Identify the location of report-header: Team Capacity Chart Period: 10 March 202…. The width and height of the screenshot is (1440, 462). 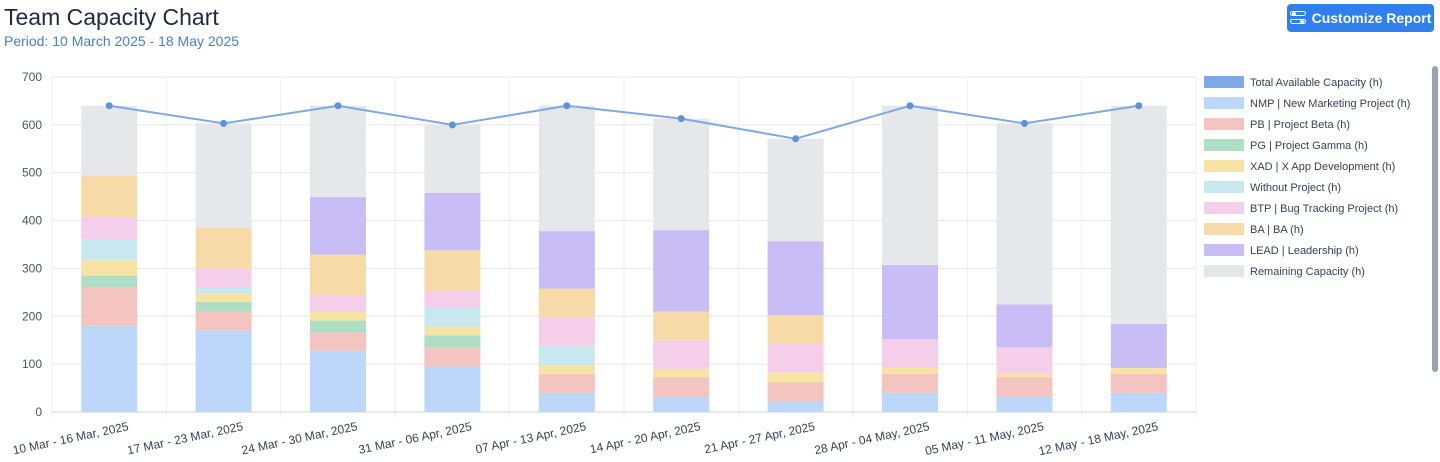
(720, 30).